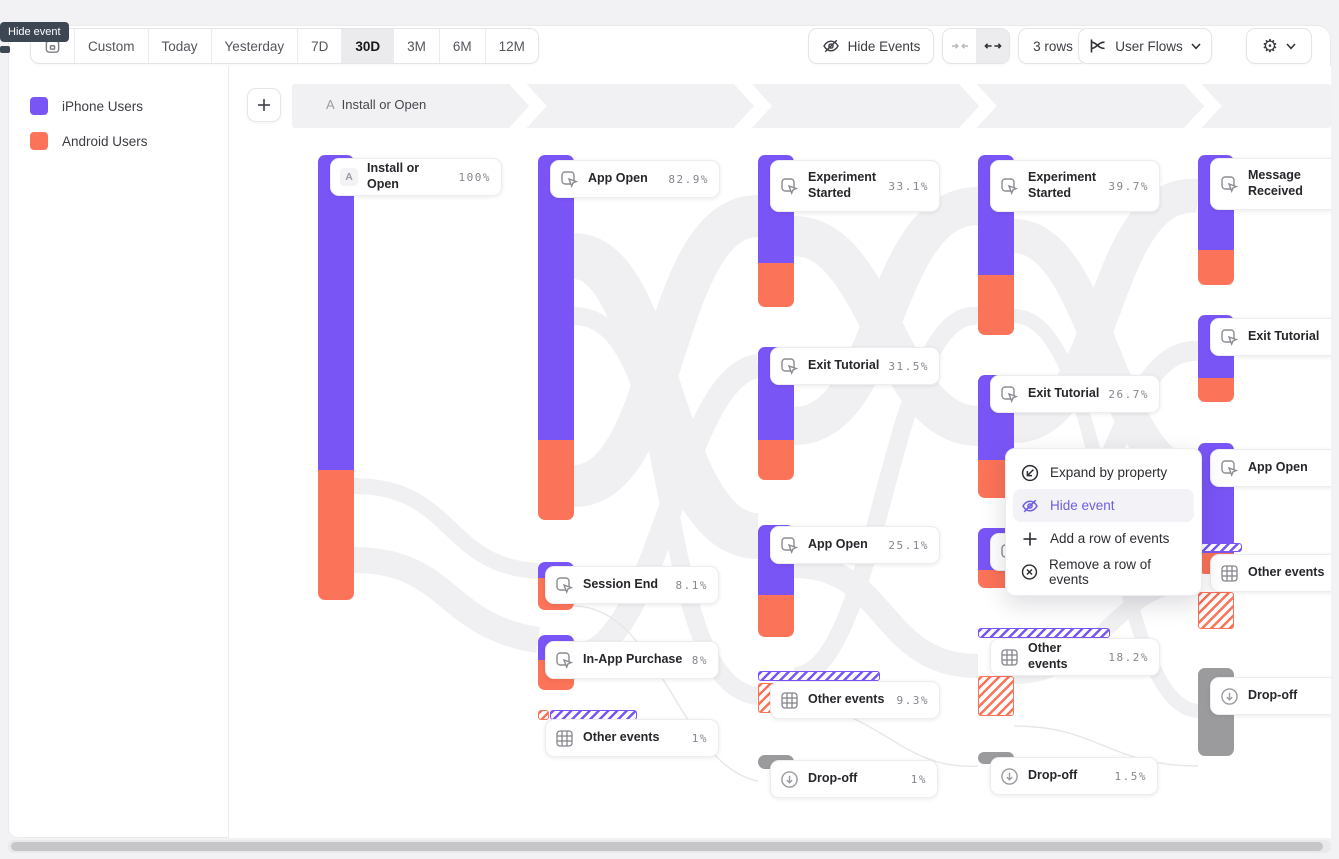  I want to click on flow-node-card: Drop-off 1%, so click(854, 779).